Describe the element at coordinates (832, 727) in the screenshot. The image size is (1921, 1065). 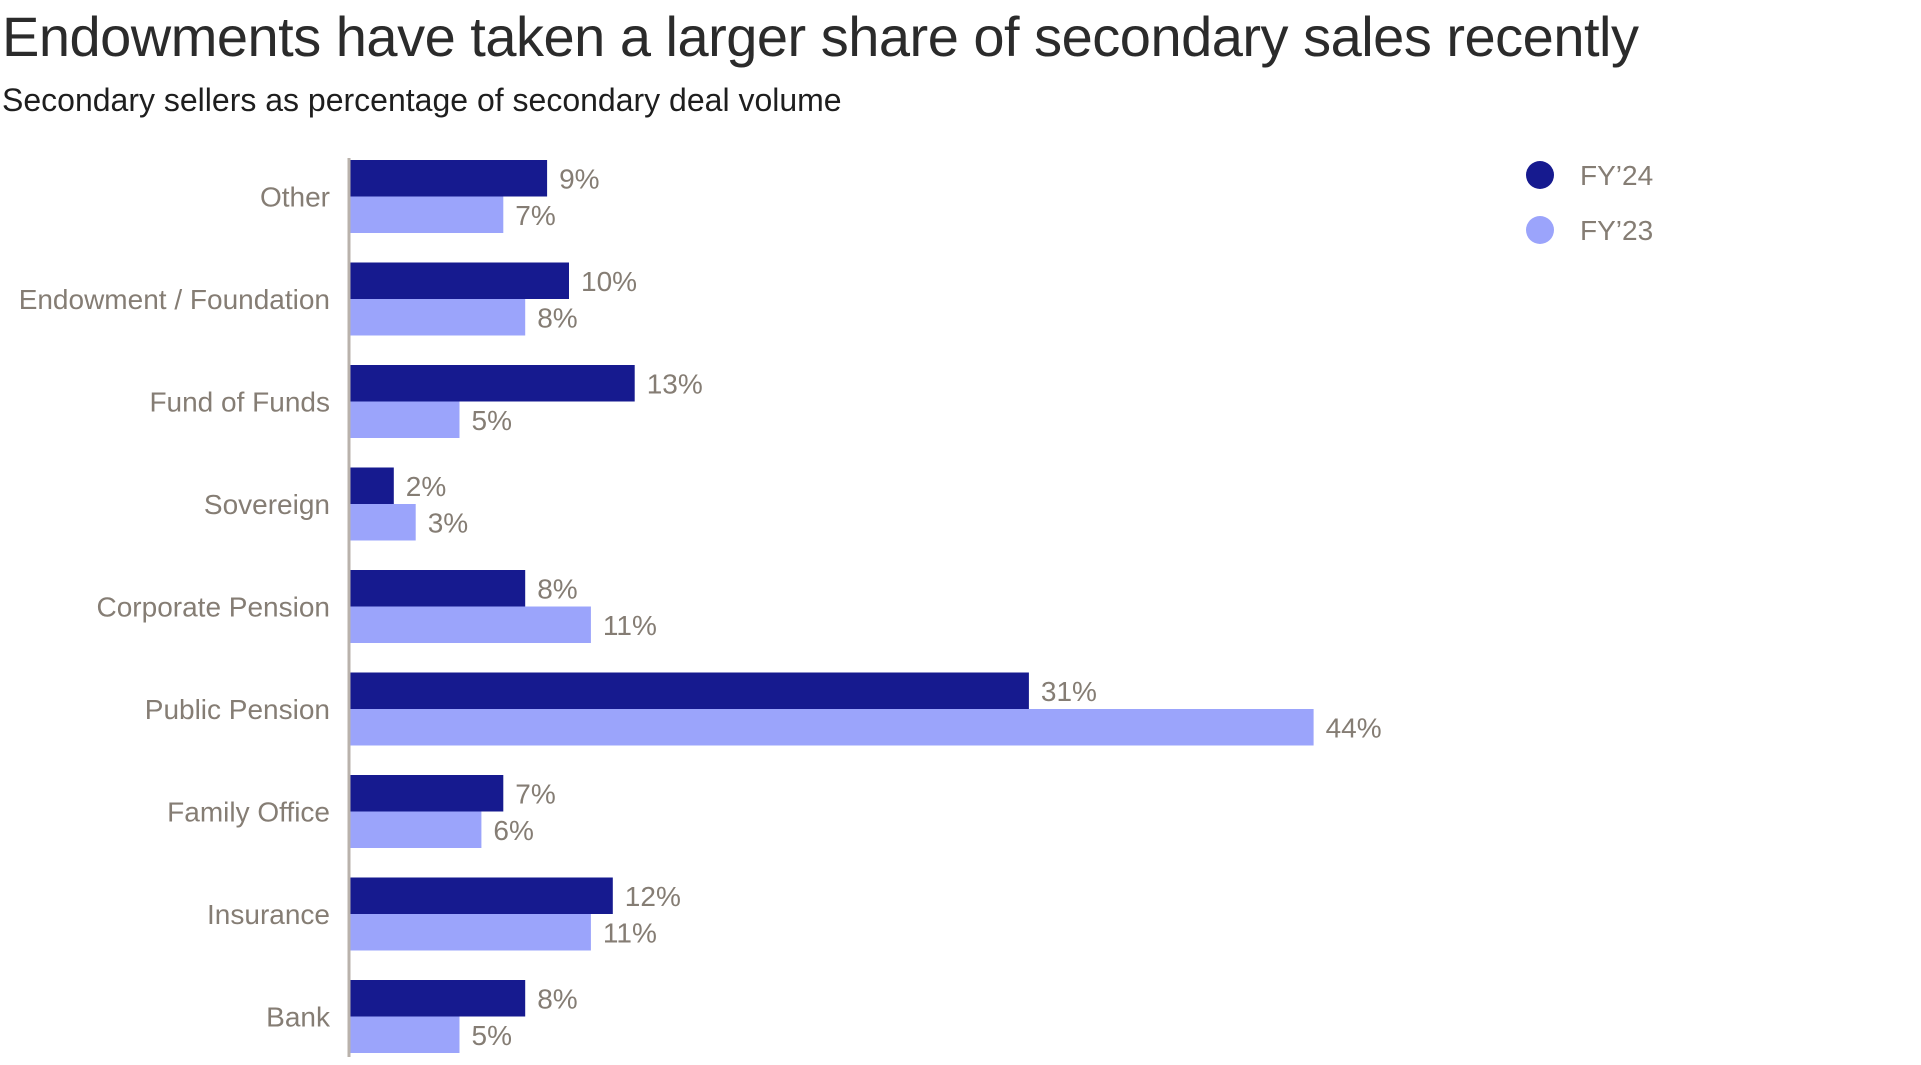
I see `bar-fy23-public-pension` at that location.